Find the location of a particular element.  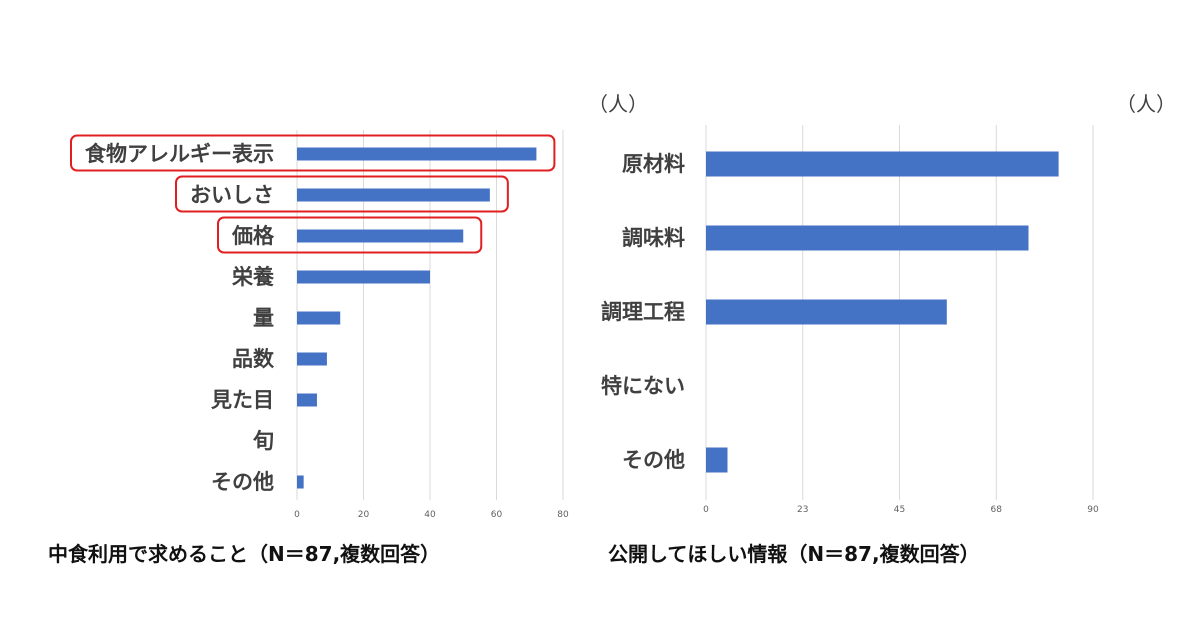

left-tick-label: 80 is located at coordinates (563, 515).